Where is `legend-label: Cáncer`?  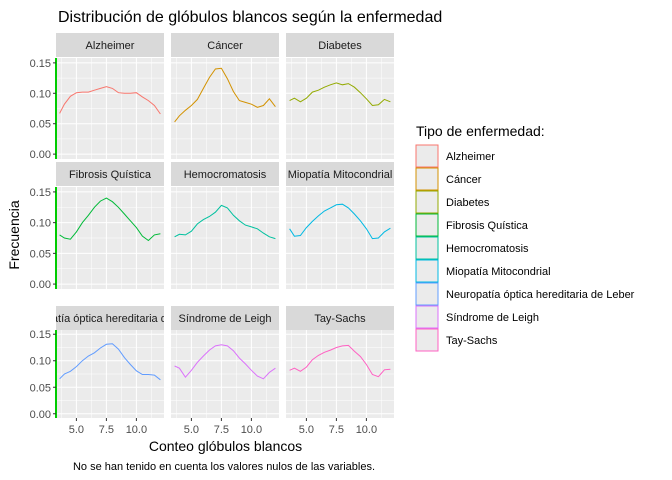 legend-label: Cáncer is located at coordinates (464, 180).